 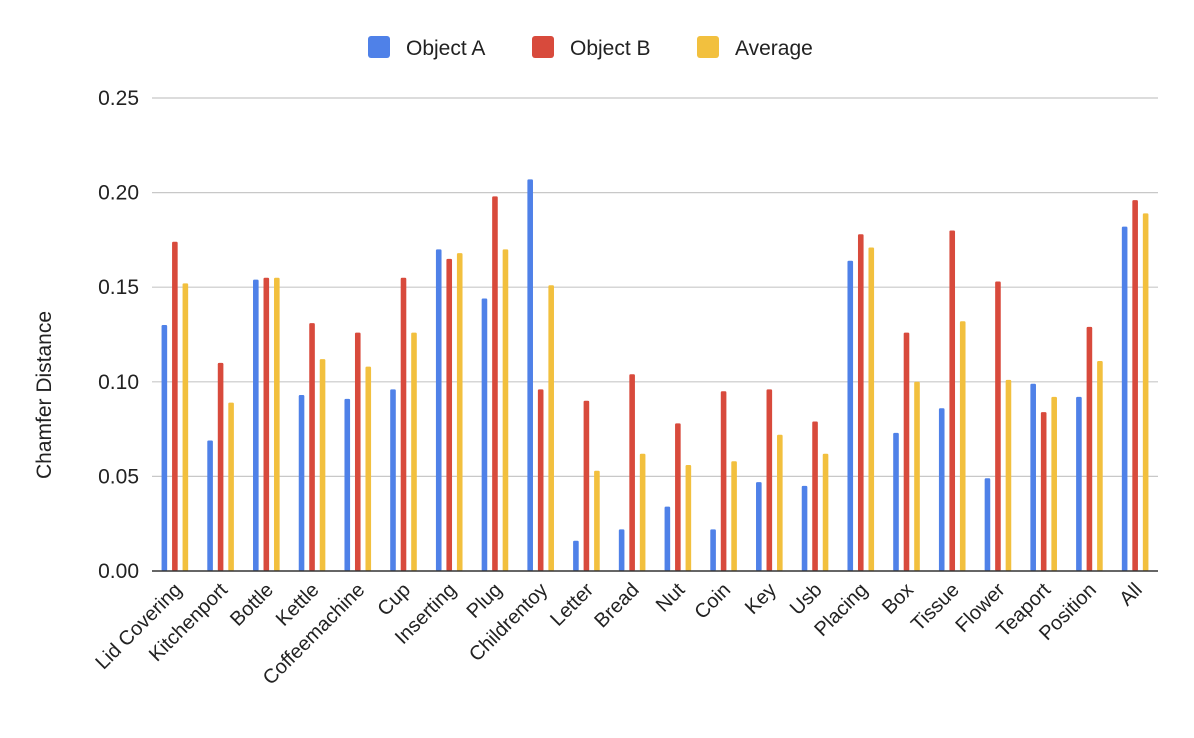 What do you see at coordinates (252, 605) in the screenshot?
I see `x-tick-label: Bottle` at bounding box center [252, 605].